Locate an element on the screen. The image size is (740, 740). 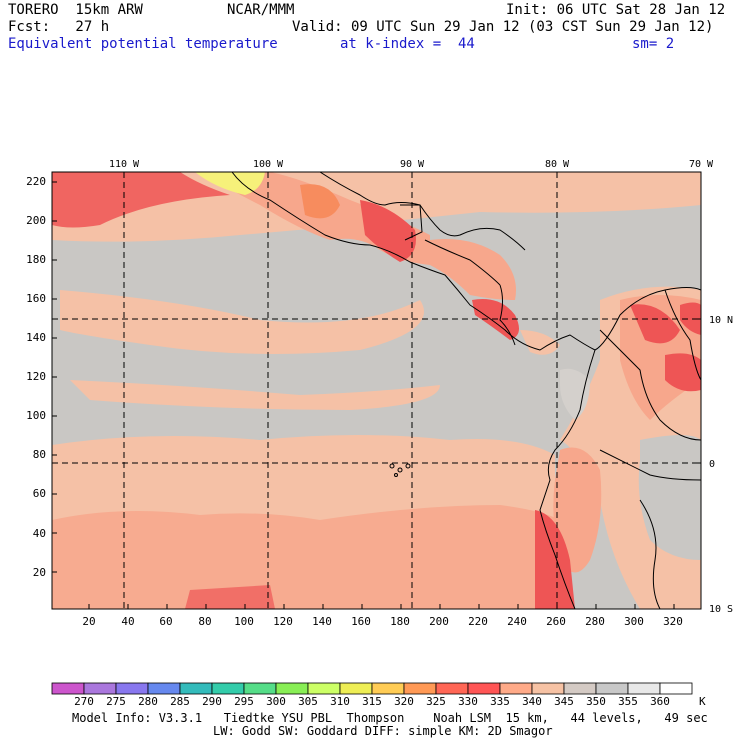
colorbar-unit: K is located at coordinates (702, 701).